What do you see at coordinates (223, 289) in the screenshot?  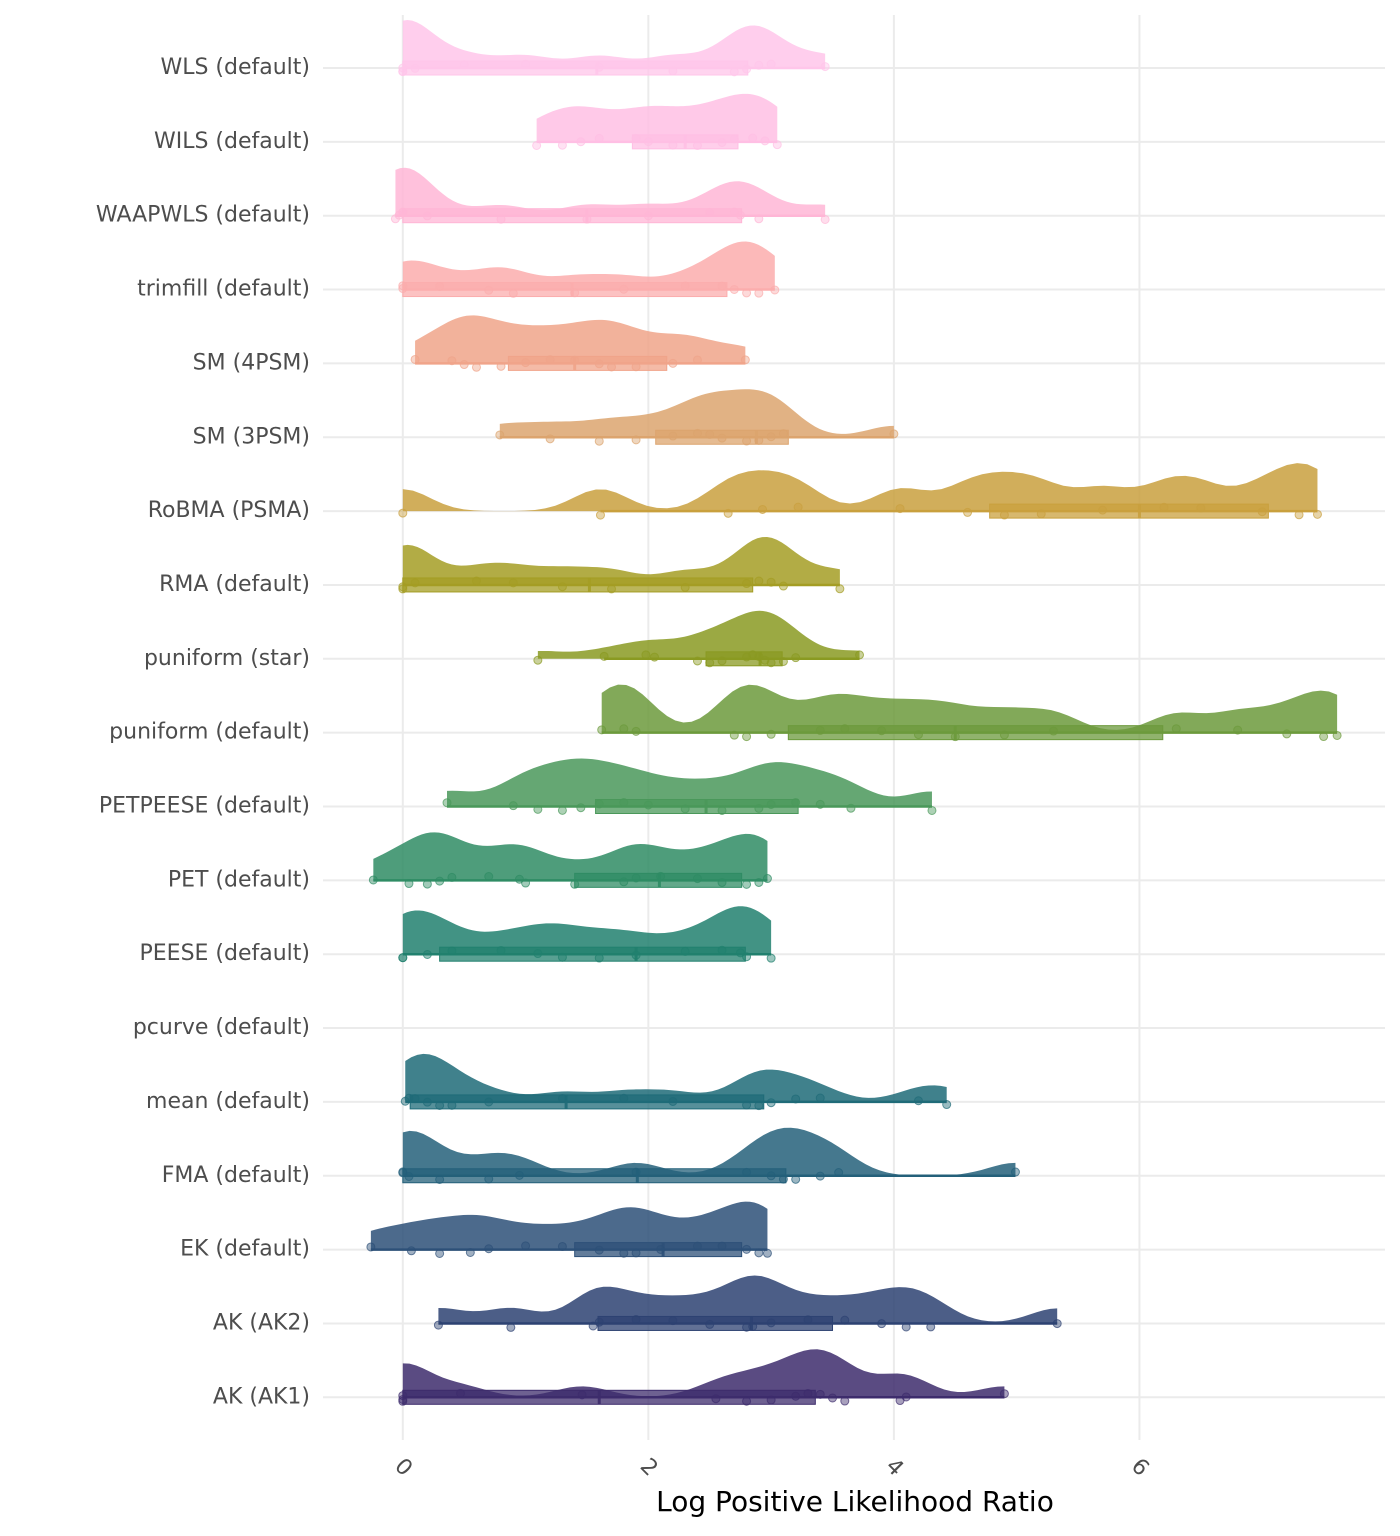 I see `category-label: trimfill (default)` at bounding box center [223, 289].